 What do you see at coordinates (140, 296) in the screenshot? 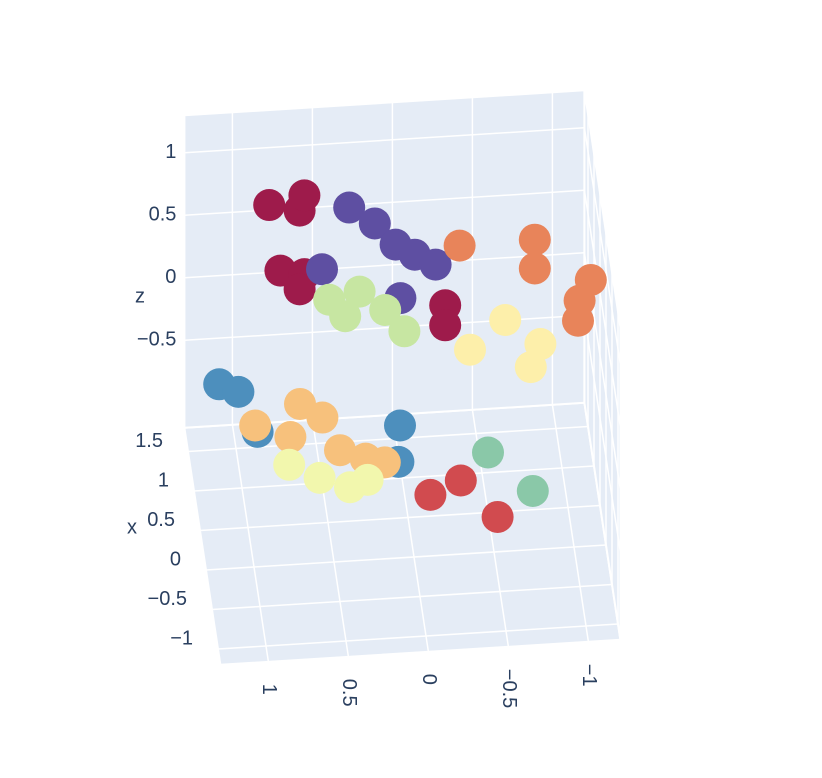
I see `z-axis-title: z` at bounding box center [140, 296].